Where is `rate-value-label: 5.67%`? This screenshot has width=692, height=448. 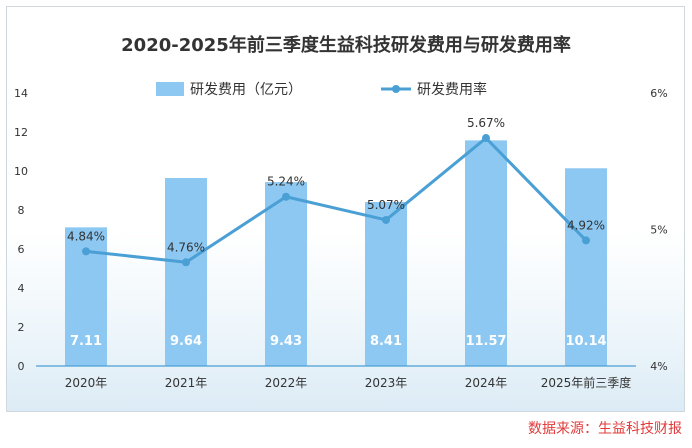 rate-value-label: 5.67% is located at coordinates (486, 123).